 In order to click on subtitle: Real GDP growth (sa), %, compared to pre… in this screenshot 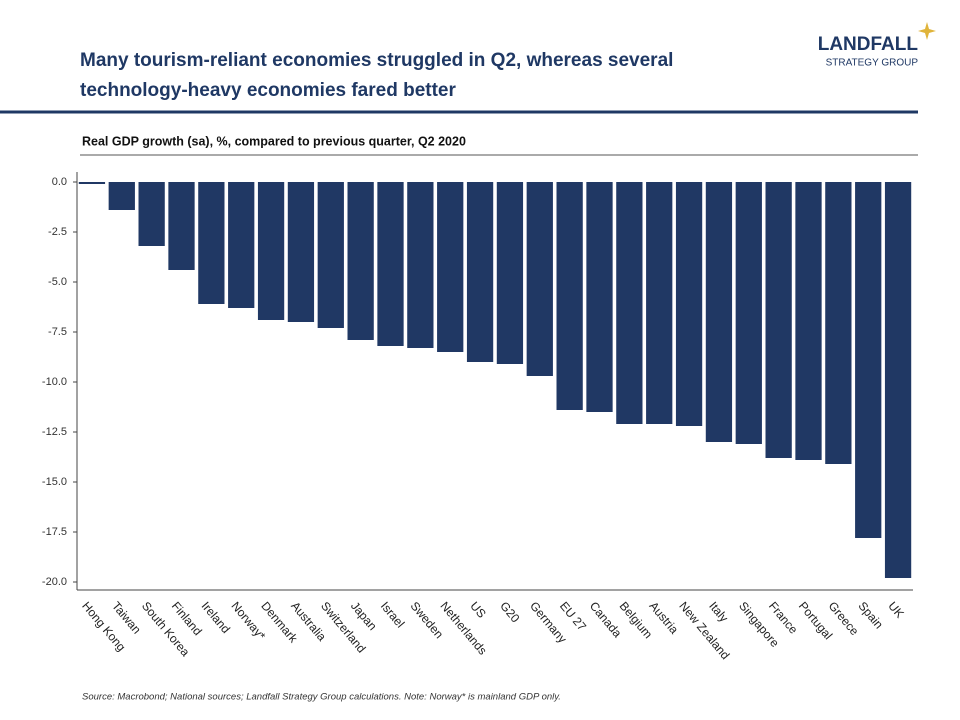, I will do `click(274, 141)`.